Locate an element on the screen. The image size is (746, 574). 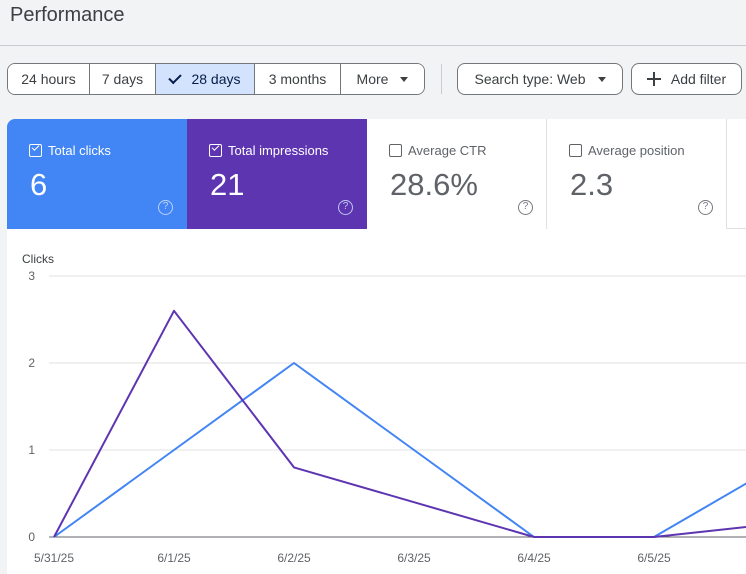
y-tick-label: 3 is located at coordinates (31, 276).